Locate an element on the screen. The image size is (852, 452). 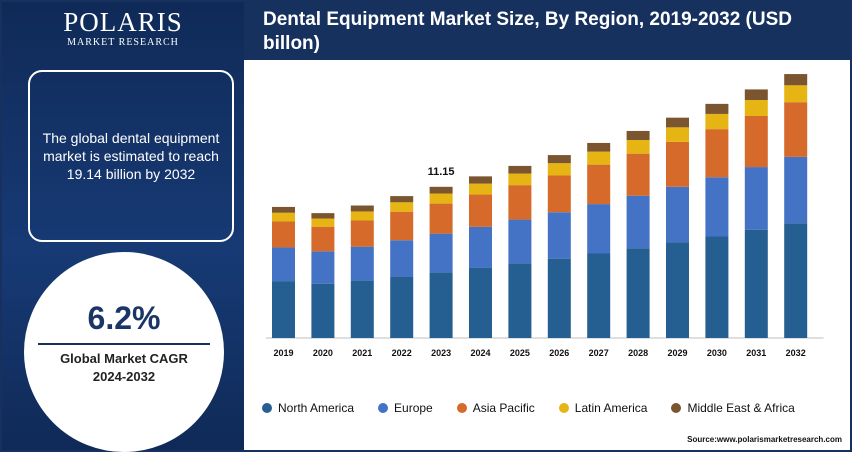
bar-asia-pacific-2030 is located at coordinates (717, 153).